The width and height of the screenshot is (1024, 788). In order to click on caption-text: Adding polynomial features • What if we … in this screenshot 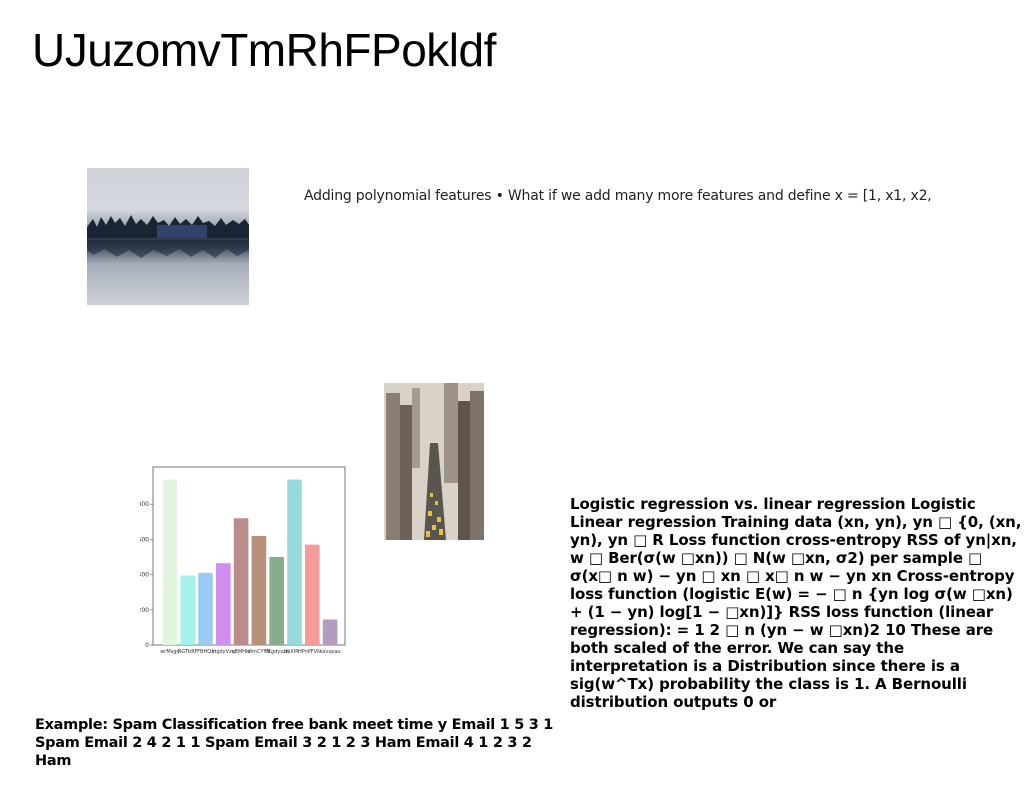, I will do `click(618, 196)`.